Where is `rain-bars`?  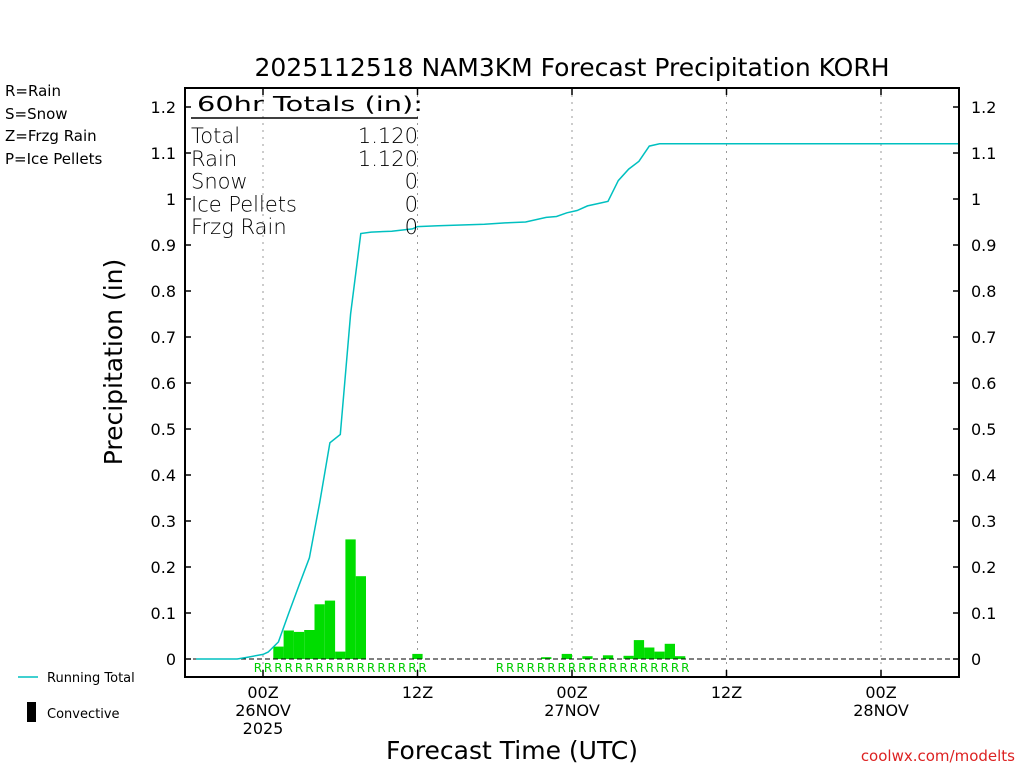 rain-bars is located at coordinates (479, 599).